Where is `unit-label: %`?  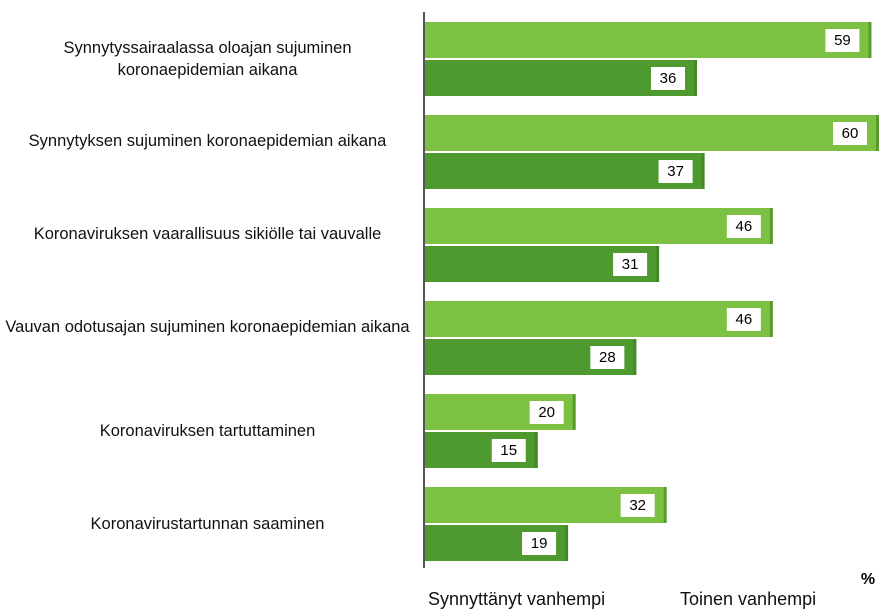 unit-label: % is located at coordinates (868, 579).